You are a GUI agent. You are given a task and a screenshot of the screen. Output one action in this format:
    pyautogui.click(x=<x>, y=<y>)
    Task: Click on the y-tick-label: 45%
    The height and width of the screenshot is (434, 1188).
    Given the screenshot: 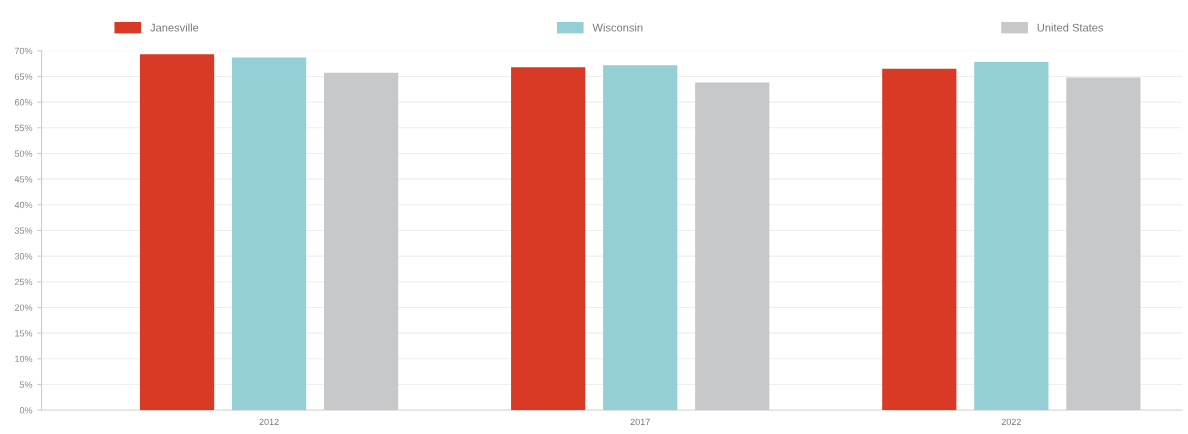 What is the action you would take?
    pyautogui.click(x=23, y=179)
    